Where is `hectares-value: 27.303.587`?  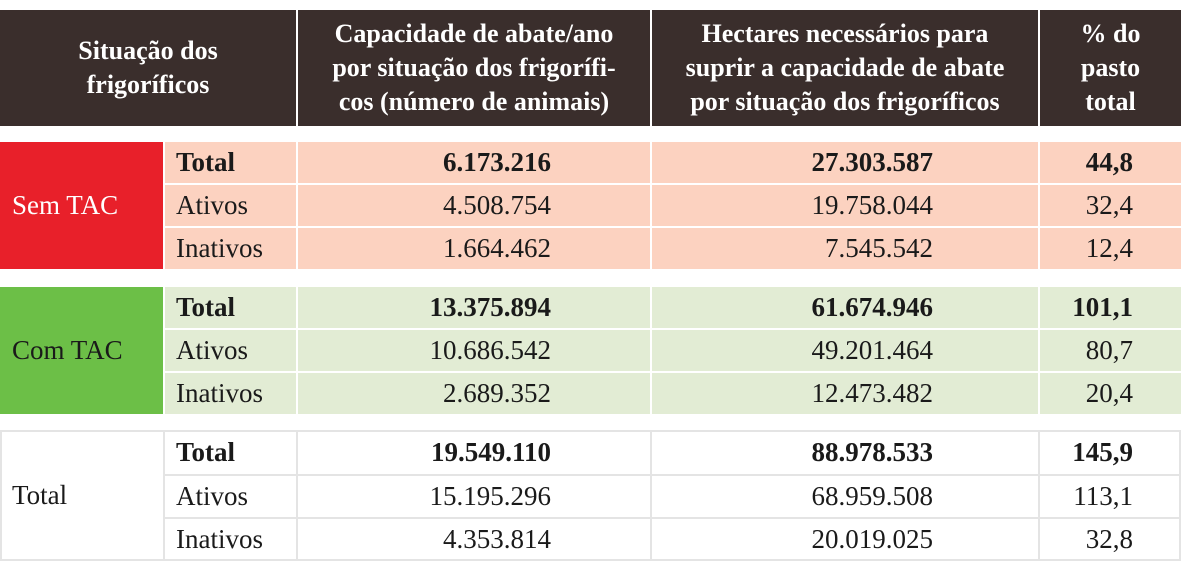 hectares-value: 27.303.587 is located at coordinates (872, 162).